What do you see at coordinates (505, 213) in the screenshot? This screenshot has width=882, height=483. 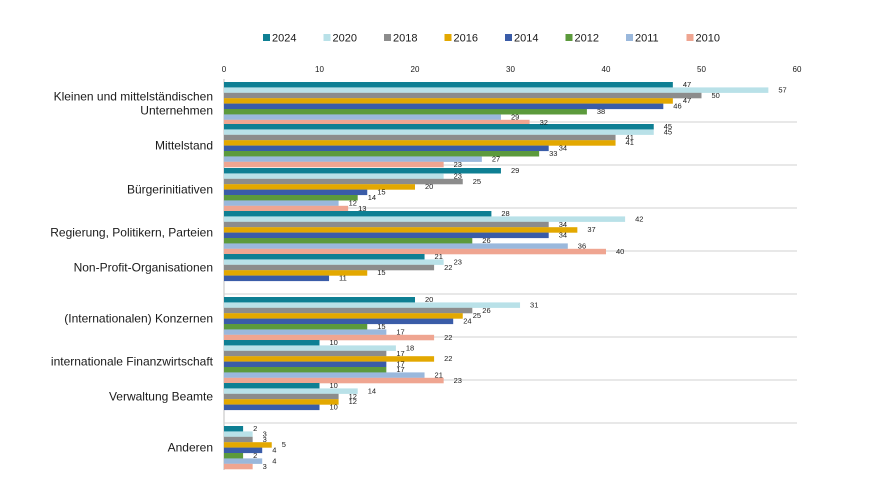 I see `value-label-2024: 28` at bounding box center [505, 213].